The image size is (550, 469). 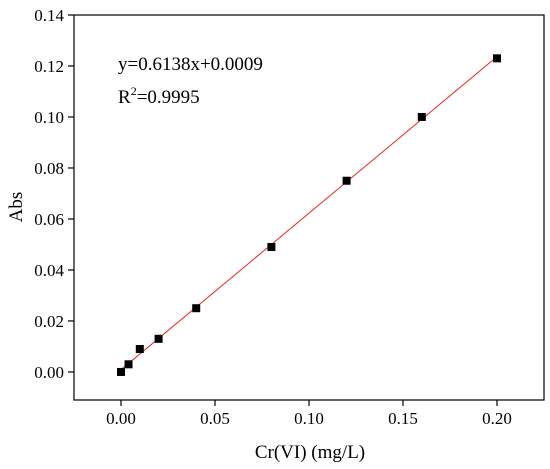 I want to click on x-axis-label: Cr(VI) (mg/L), so click(x=310, y=452).